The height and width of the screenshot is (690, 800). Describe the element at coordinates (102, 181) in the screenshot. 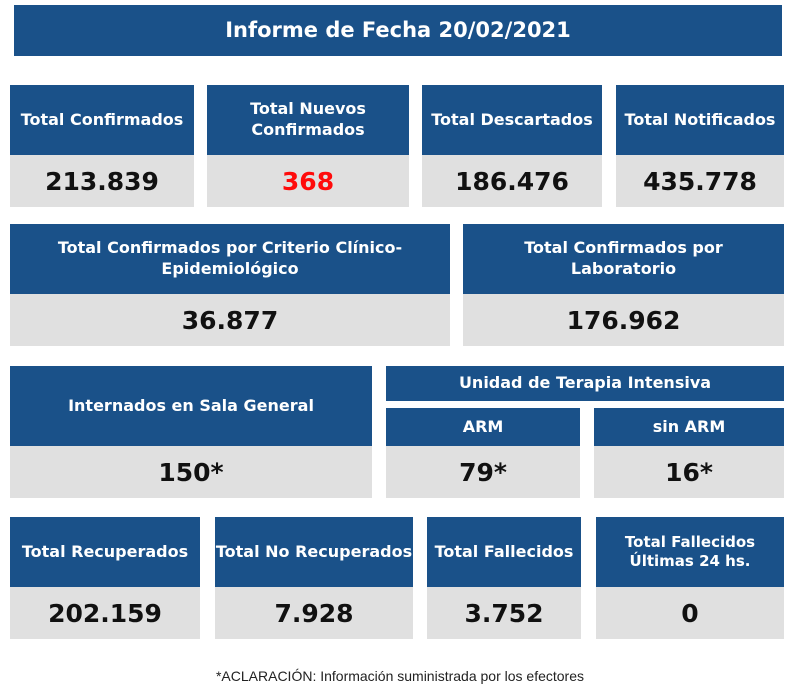

I see `total-confirmados-value: 213.839` at that location.